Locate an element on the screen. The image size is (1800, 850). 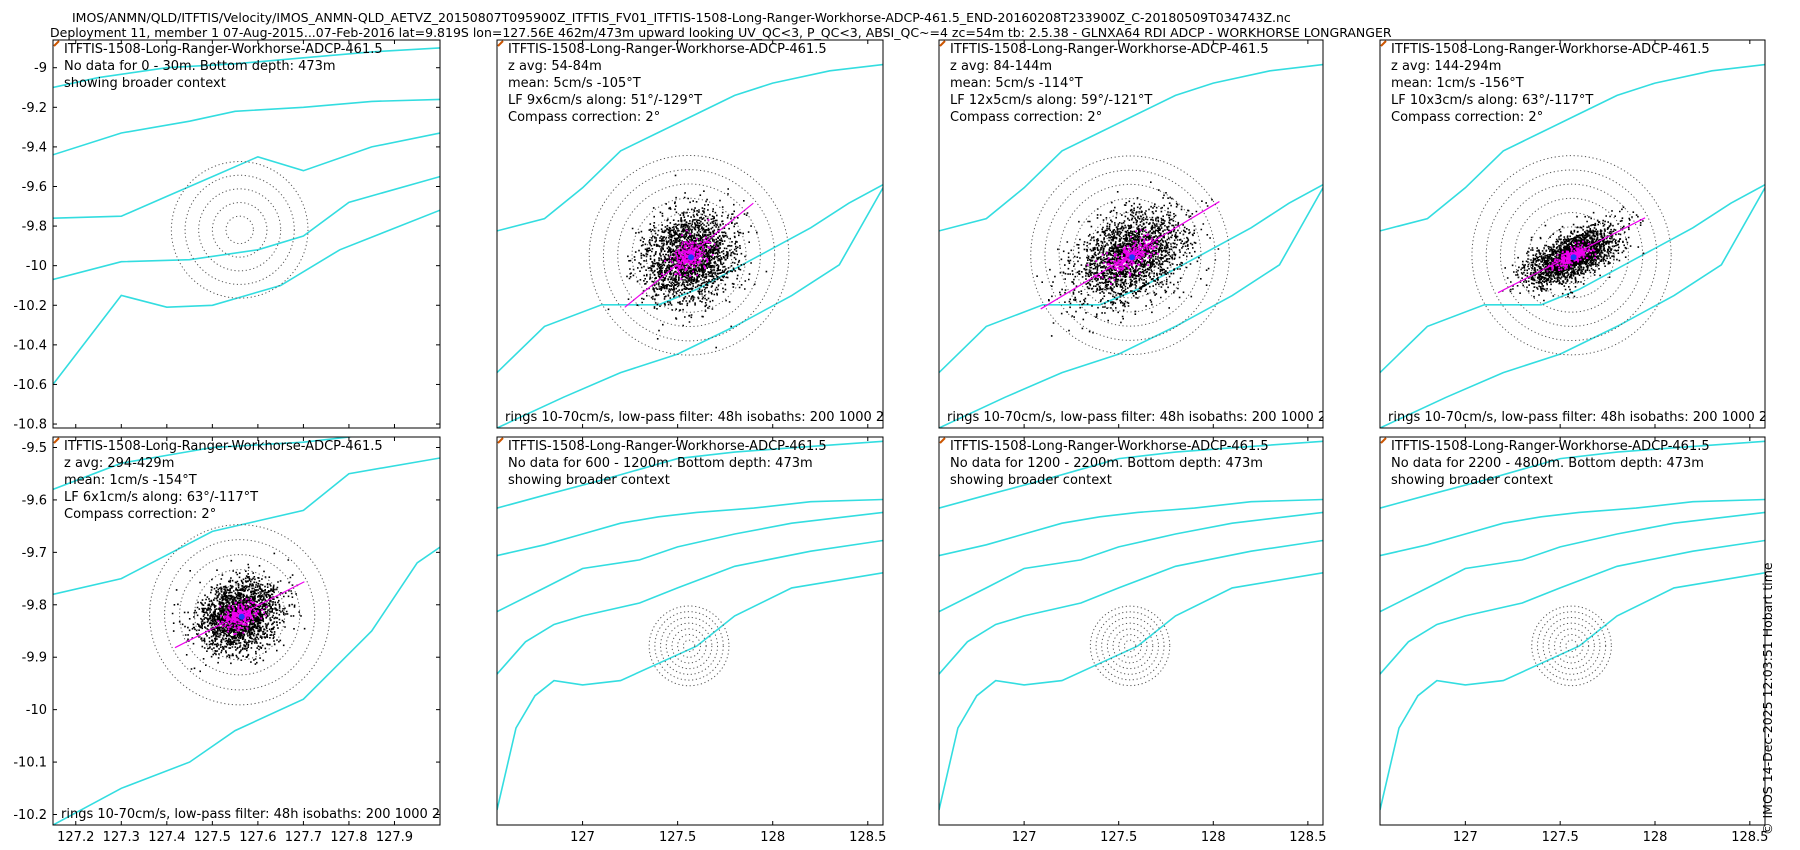
y-tick-label: -10.1 is located at coordinates (30, 763).